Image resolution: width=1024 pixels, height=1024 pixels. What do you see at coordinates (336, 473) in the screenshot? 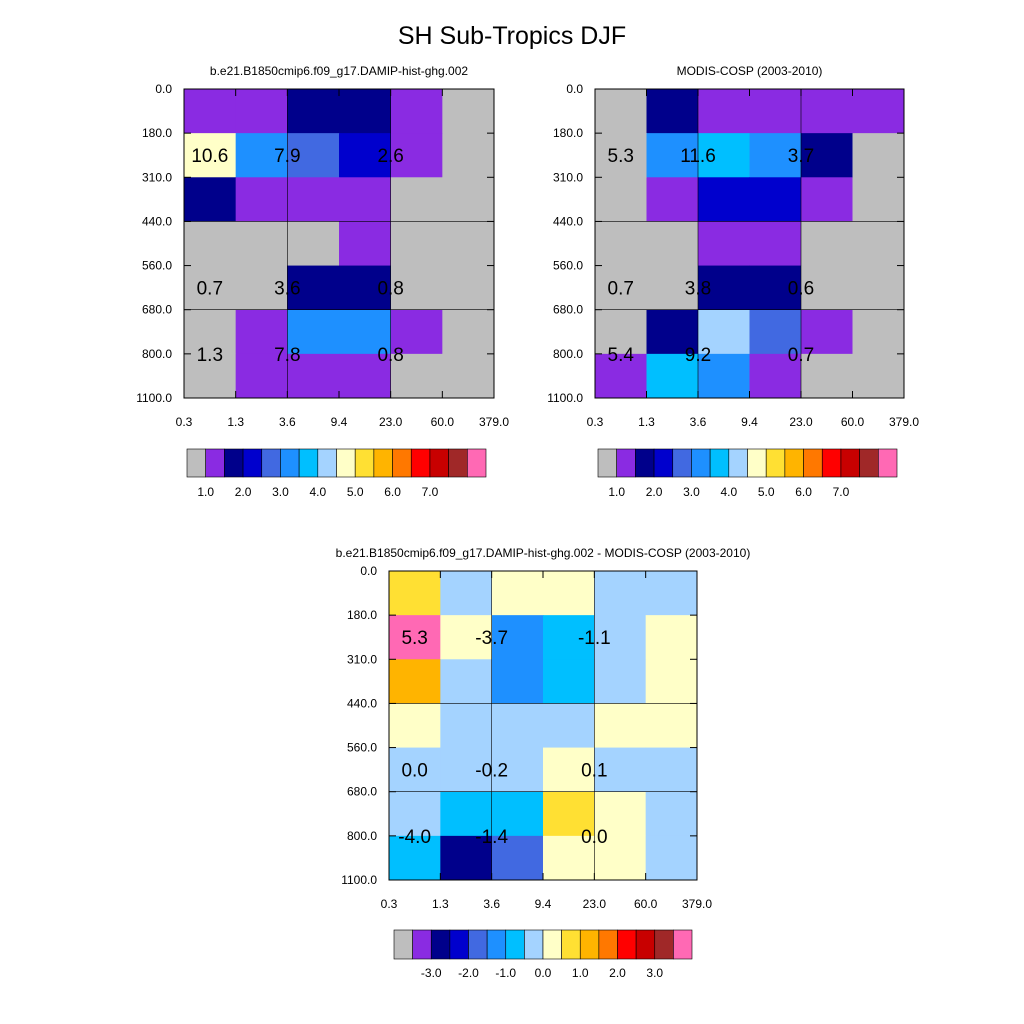
I see `colorbar: 1.0 2.0 3.0 4.0 5.0 6.0 7.0` at bounding box center [336, 473].